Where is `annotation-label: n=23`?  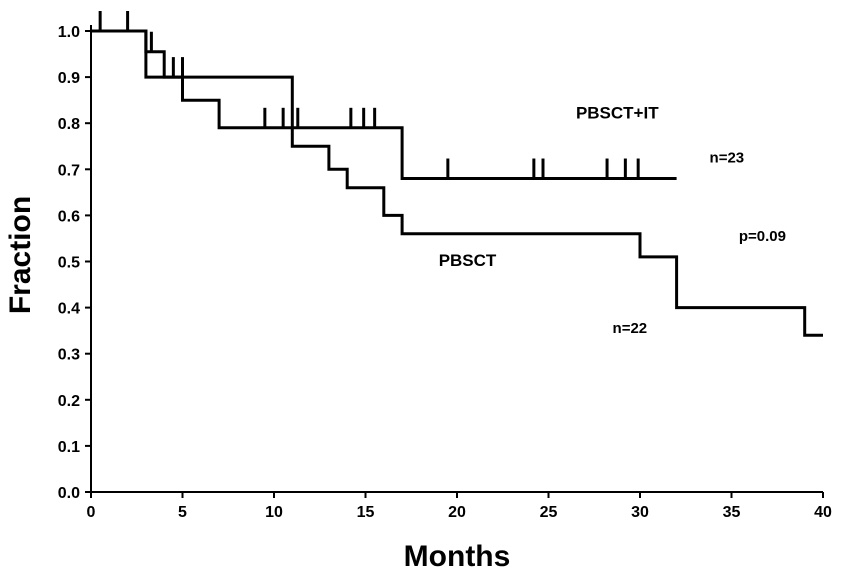 annotation-label: n=23 is located at coordinates (727, 157).